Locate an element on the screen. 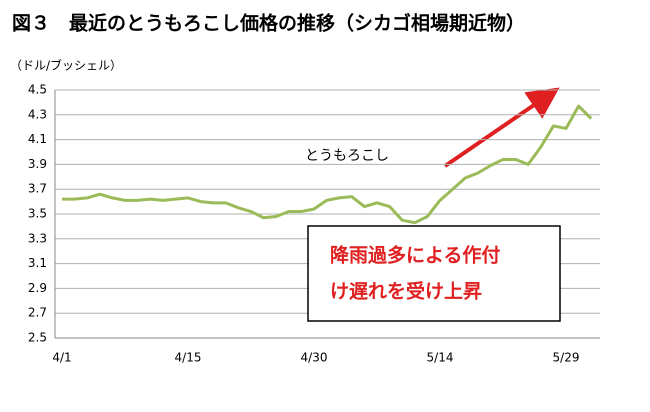 The image size is (650, 412). x-tick-label: 5/14 is located at coordinates (440, 358).